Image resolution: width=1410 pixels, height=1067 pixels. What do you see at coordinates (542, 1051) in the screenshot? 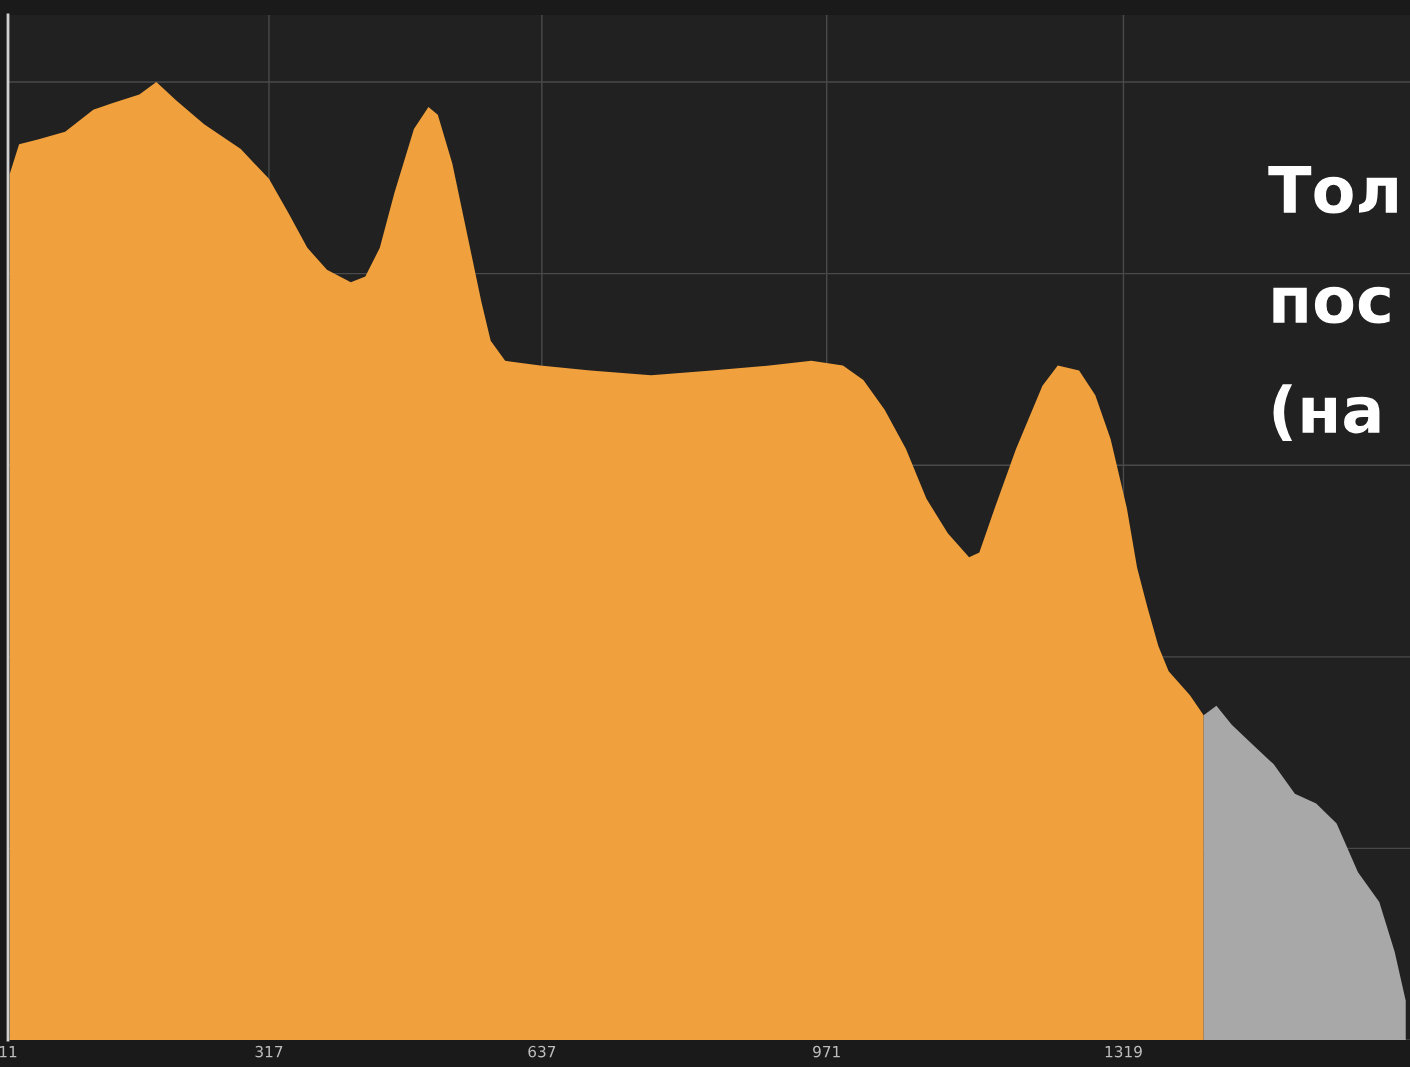
I see `x-tick-label: 637` at bounding box center [542, 1051].